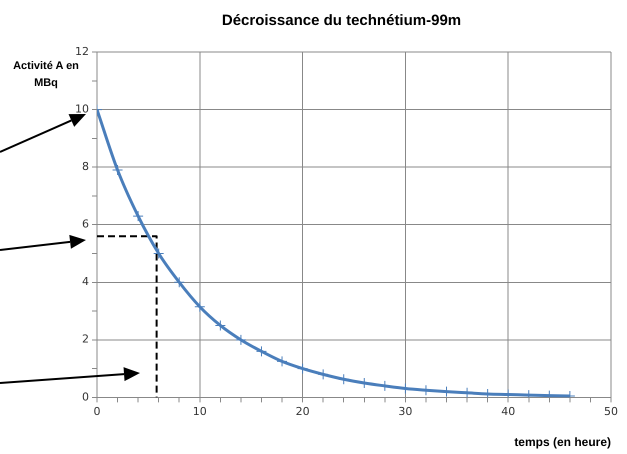 Image resolution: width=627 pixels, height=454 pixels. What do you see at coordinates (96, 411) in the screenshot?
I see `x-tick-label: 0` at bounding box center [96, 411].